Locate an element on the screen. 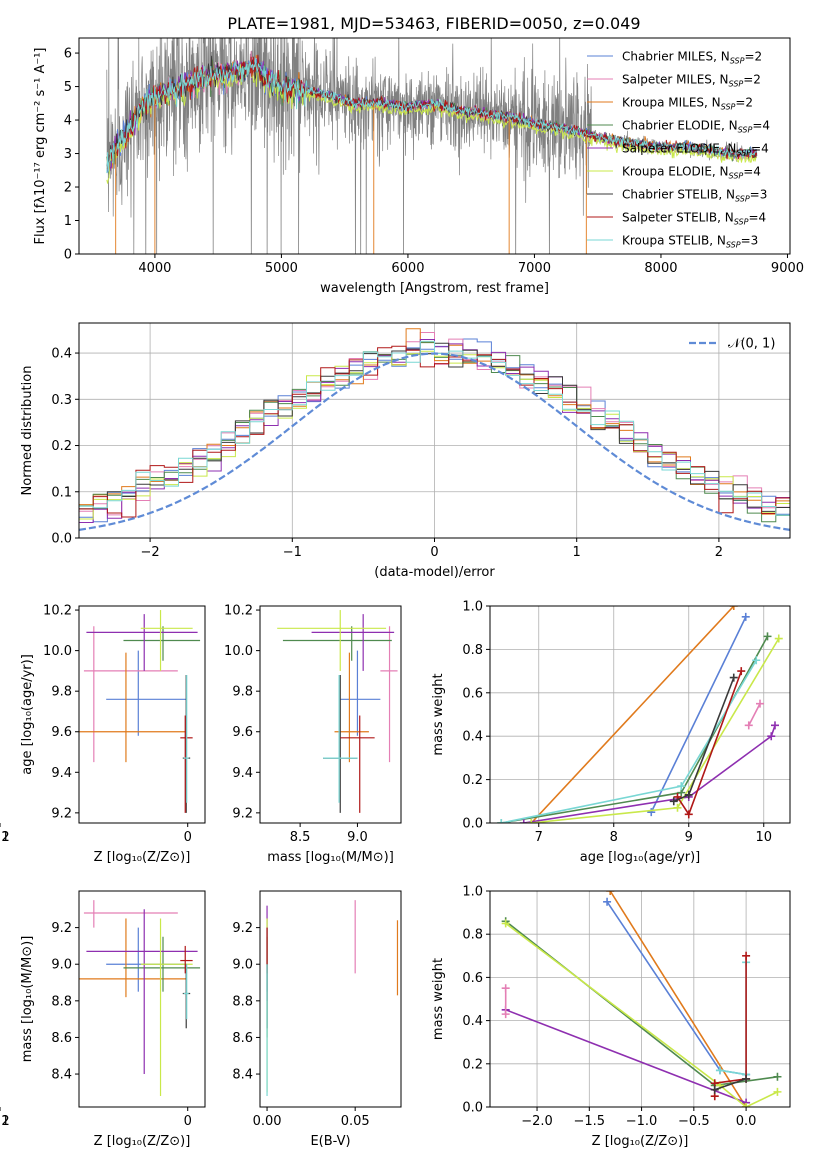 The height and width of the screenshot is (1170, 819). x-tick-label: 0.05 is located at coordinates (355, 1121).